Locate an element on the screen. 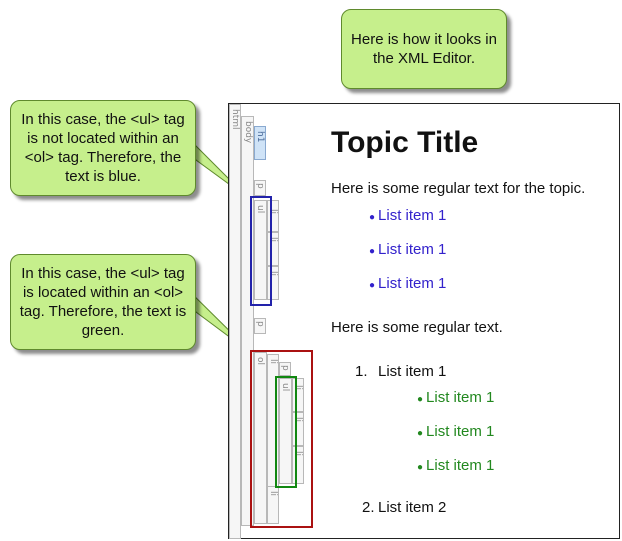  red-ol-highlight is located at coordinates (281, 439).